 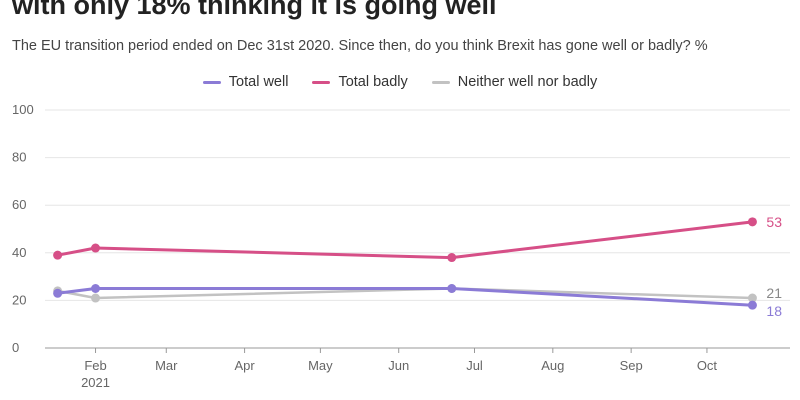 I want to click on end-label-neither-well-nor-badly: 21, so click(x=774, y=293).